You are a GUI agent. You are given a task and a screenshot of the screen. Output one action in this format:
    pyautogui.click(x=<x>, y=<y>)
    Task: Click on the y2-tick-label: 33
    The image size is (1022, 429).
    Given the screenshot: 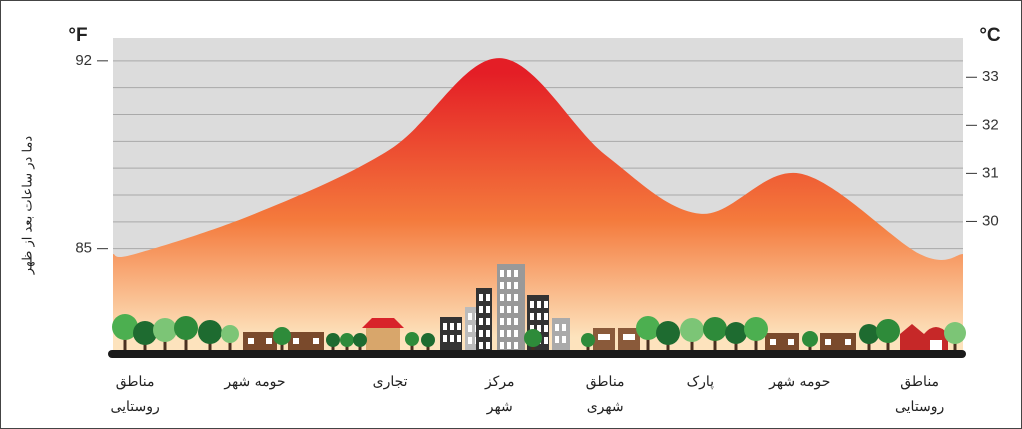 What is the action you would take?
    pyautogui.click(x=990, y=76)
    